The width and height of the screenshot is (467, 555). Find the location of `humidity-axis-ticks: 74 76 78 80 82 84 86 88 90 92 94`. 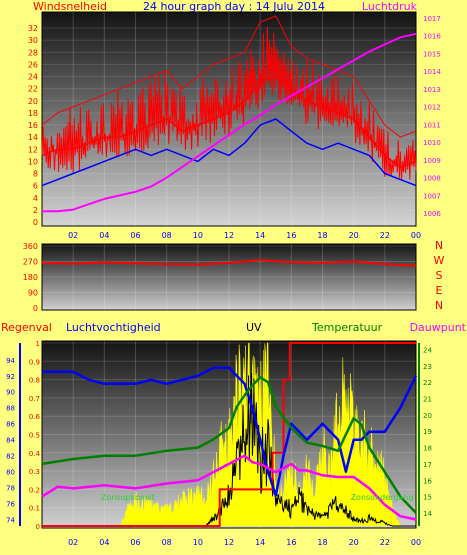

humidity-axis-ticks: 74 76 78 80 82 84 86 88 90 92 94 is located at coordinates (10, 441).